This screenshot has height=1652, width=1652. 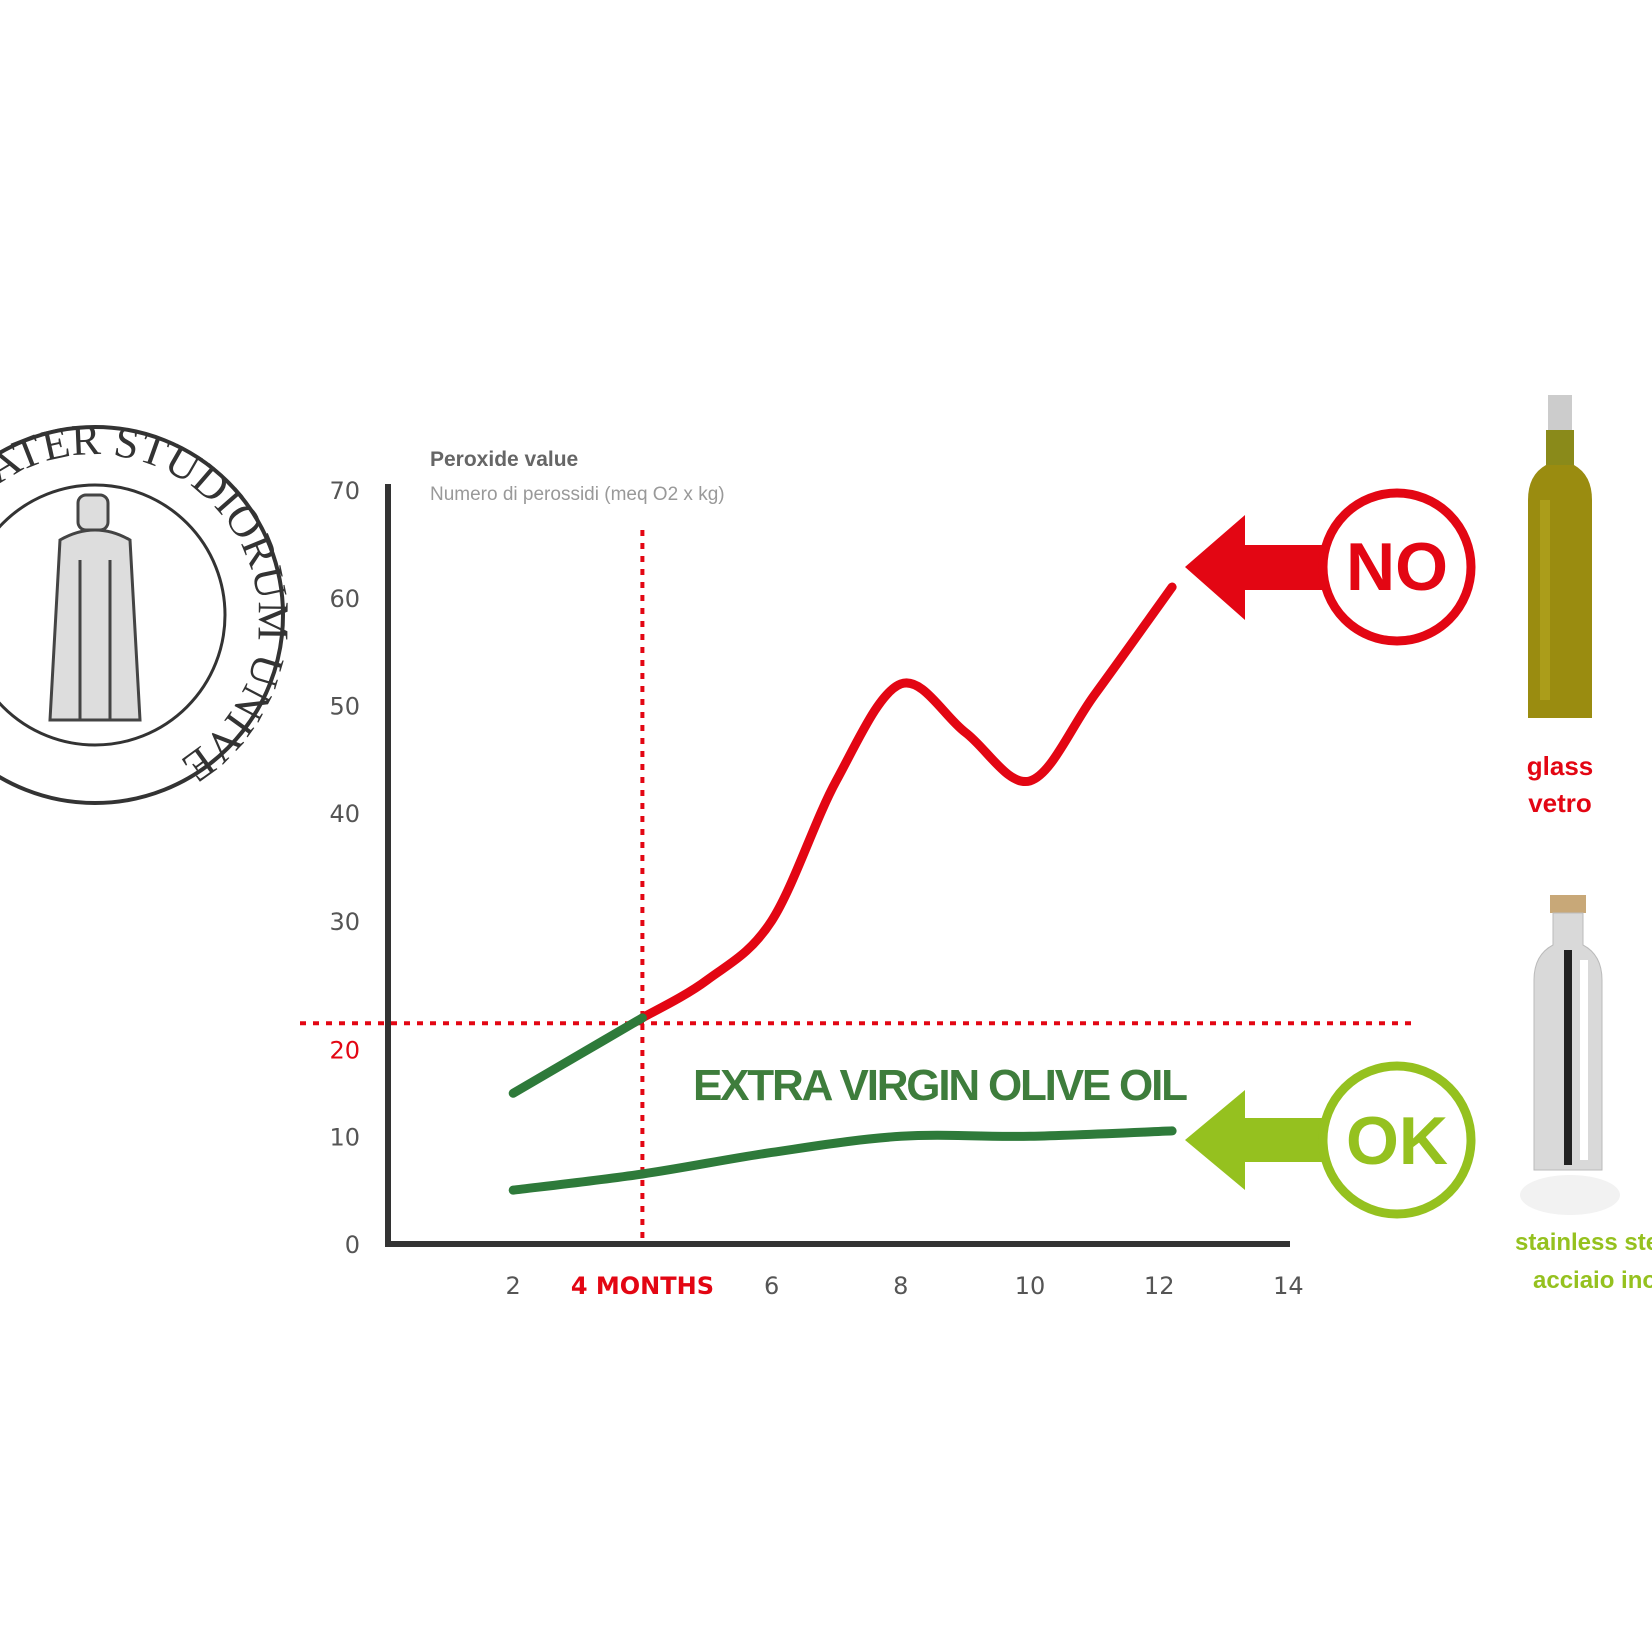 I want to click on figure-icon, so click(x=95, y=607).